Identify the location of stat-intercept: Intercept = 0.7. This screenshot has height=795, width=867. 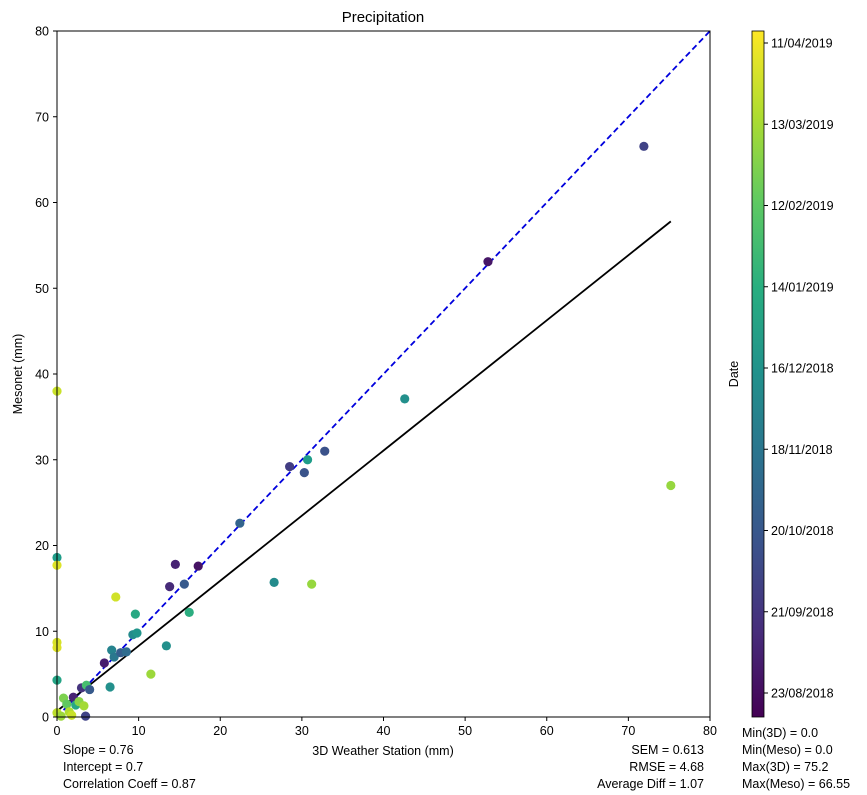
(103, 767).